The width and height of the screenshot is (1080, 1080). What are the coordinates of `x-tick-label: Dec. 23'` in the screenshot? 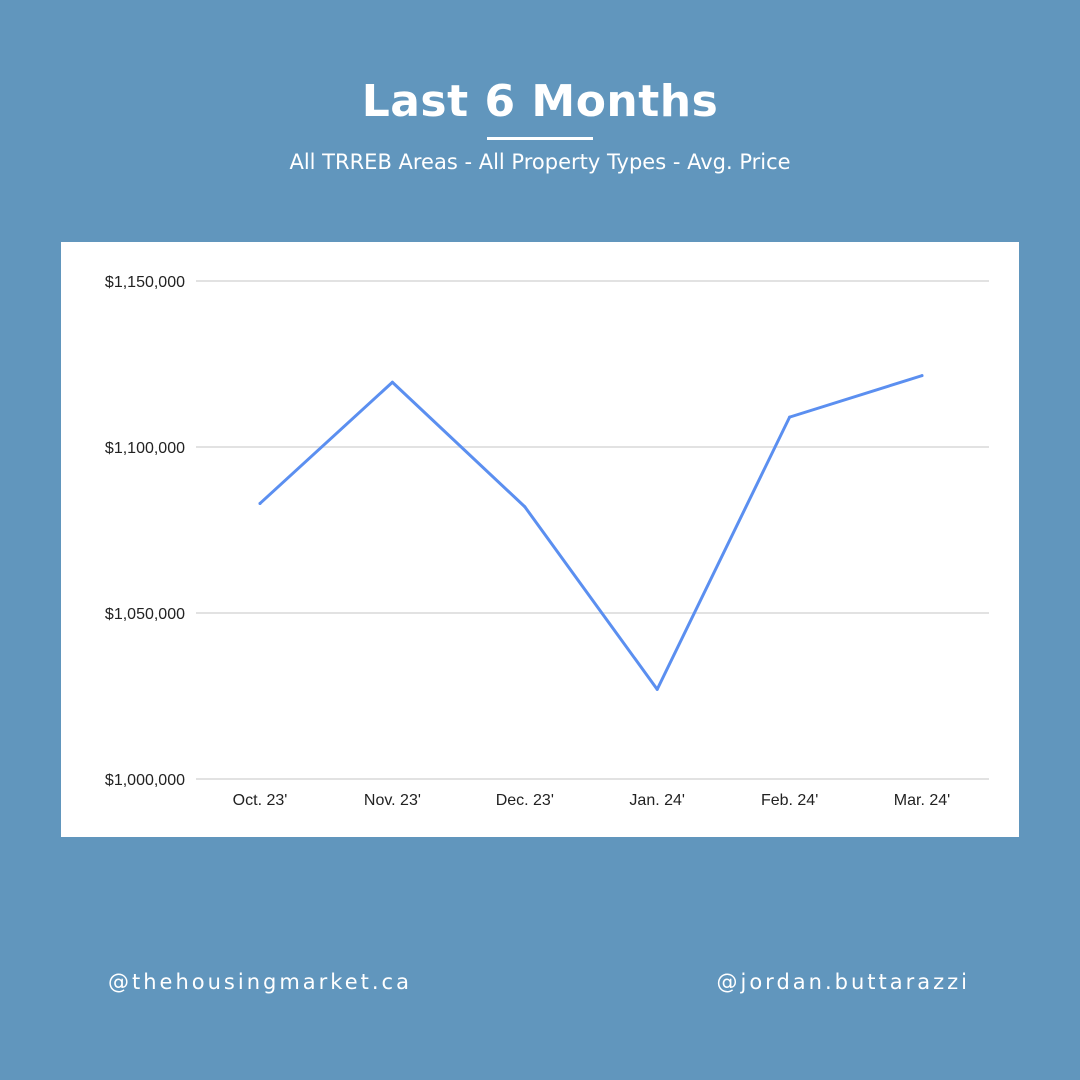 It's located at (525, 800).